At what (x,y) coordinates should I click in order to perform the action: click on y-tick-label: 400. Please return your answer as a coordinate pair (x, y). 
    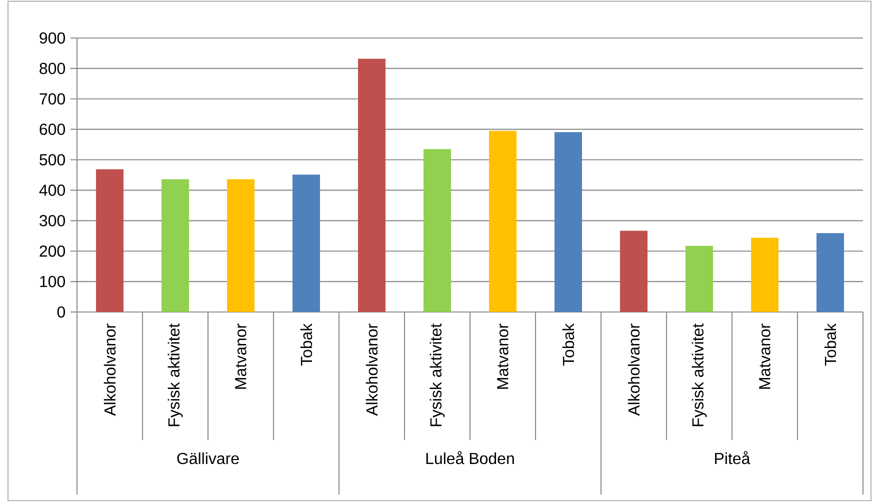
    Looking at the image, I should click on (52, 190).